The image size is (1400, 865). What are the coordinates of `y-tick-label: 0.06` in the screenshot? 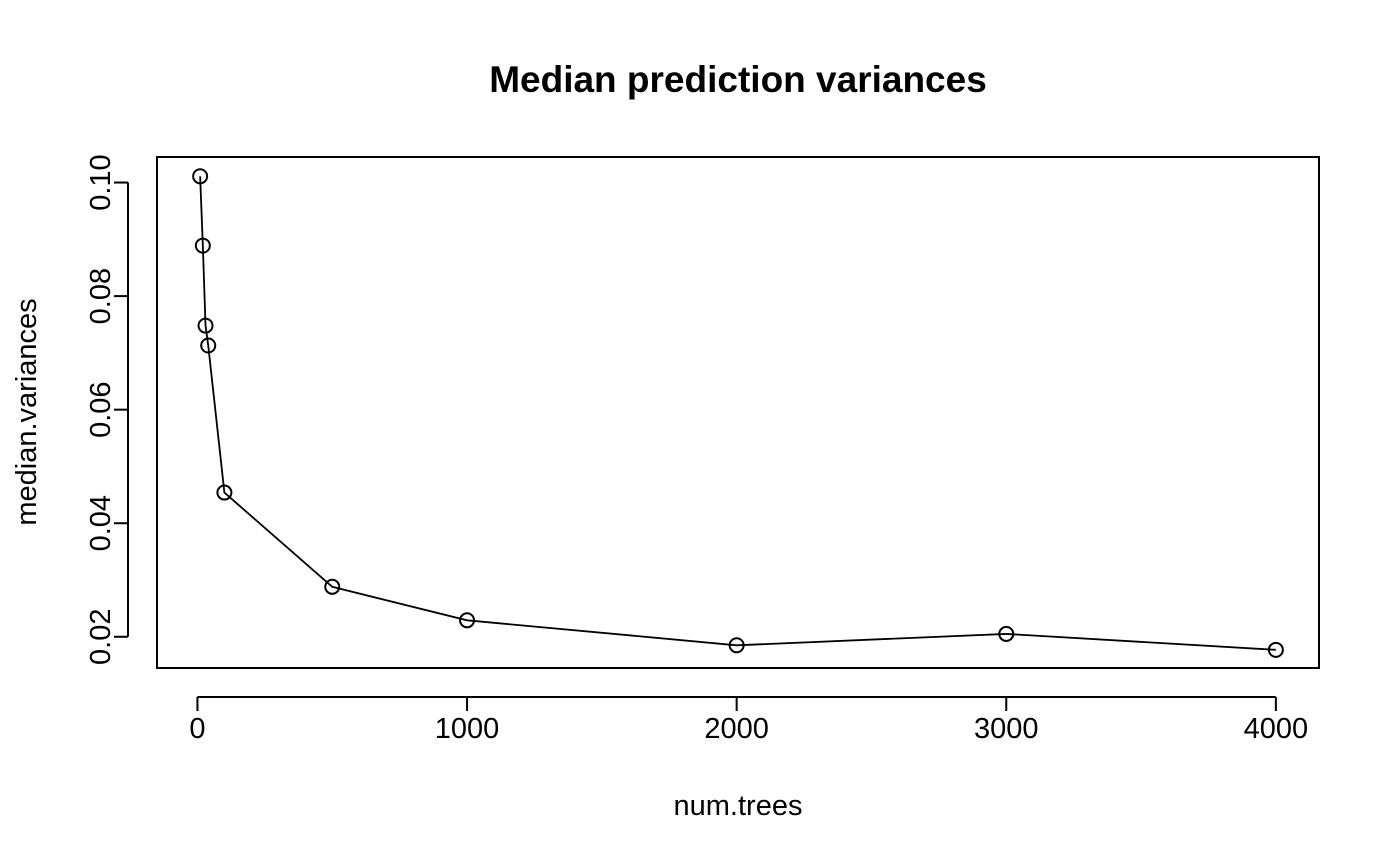 It's located at (101, 409).